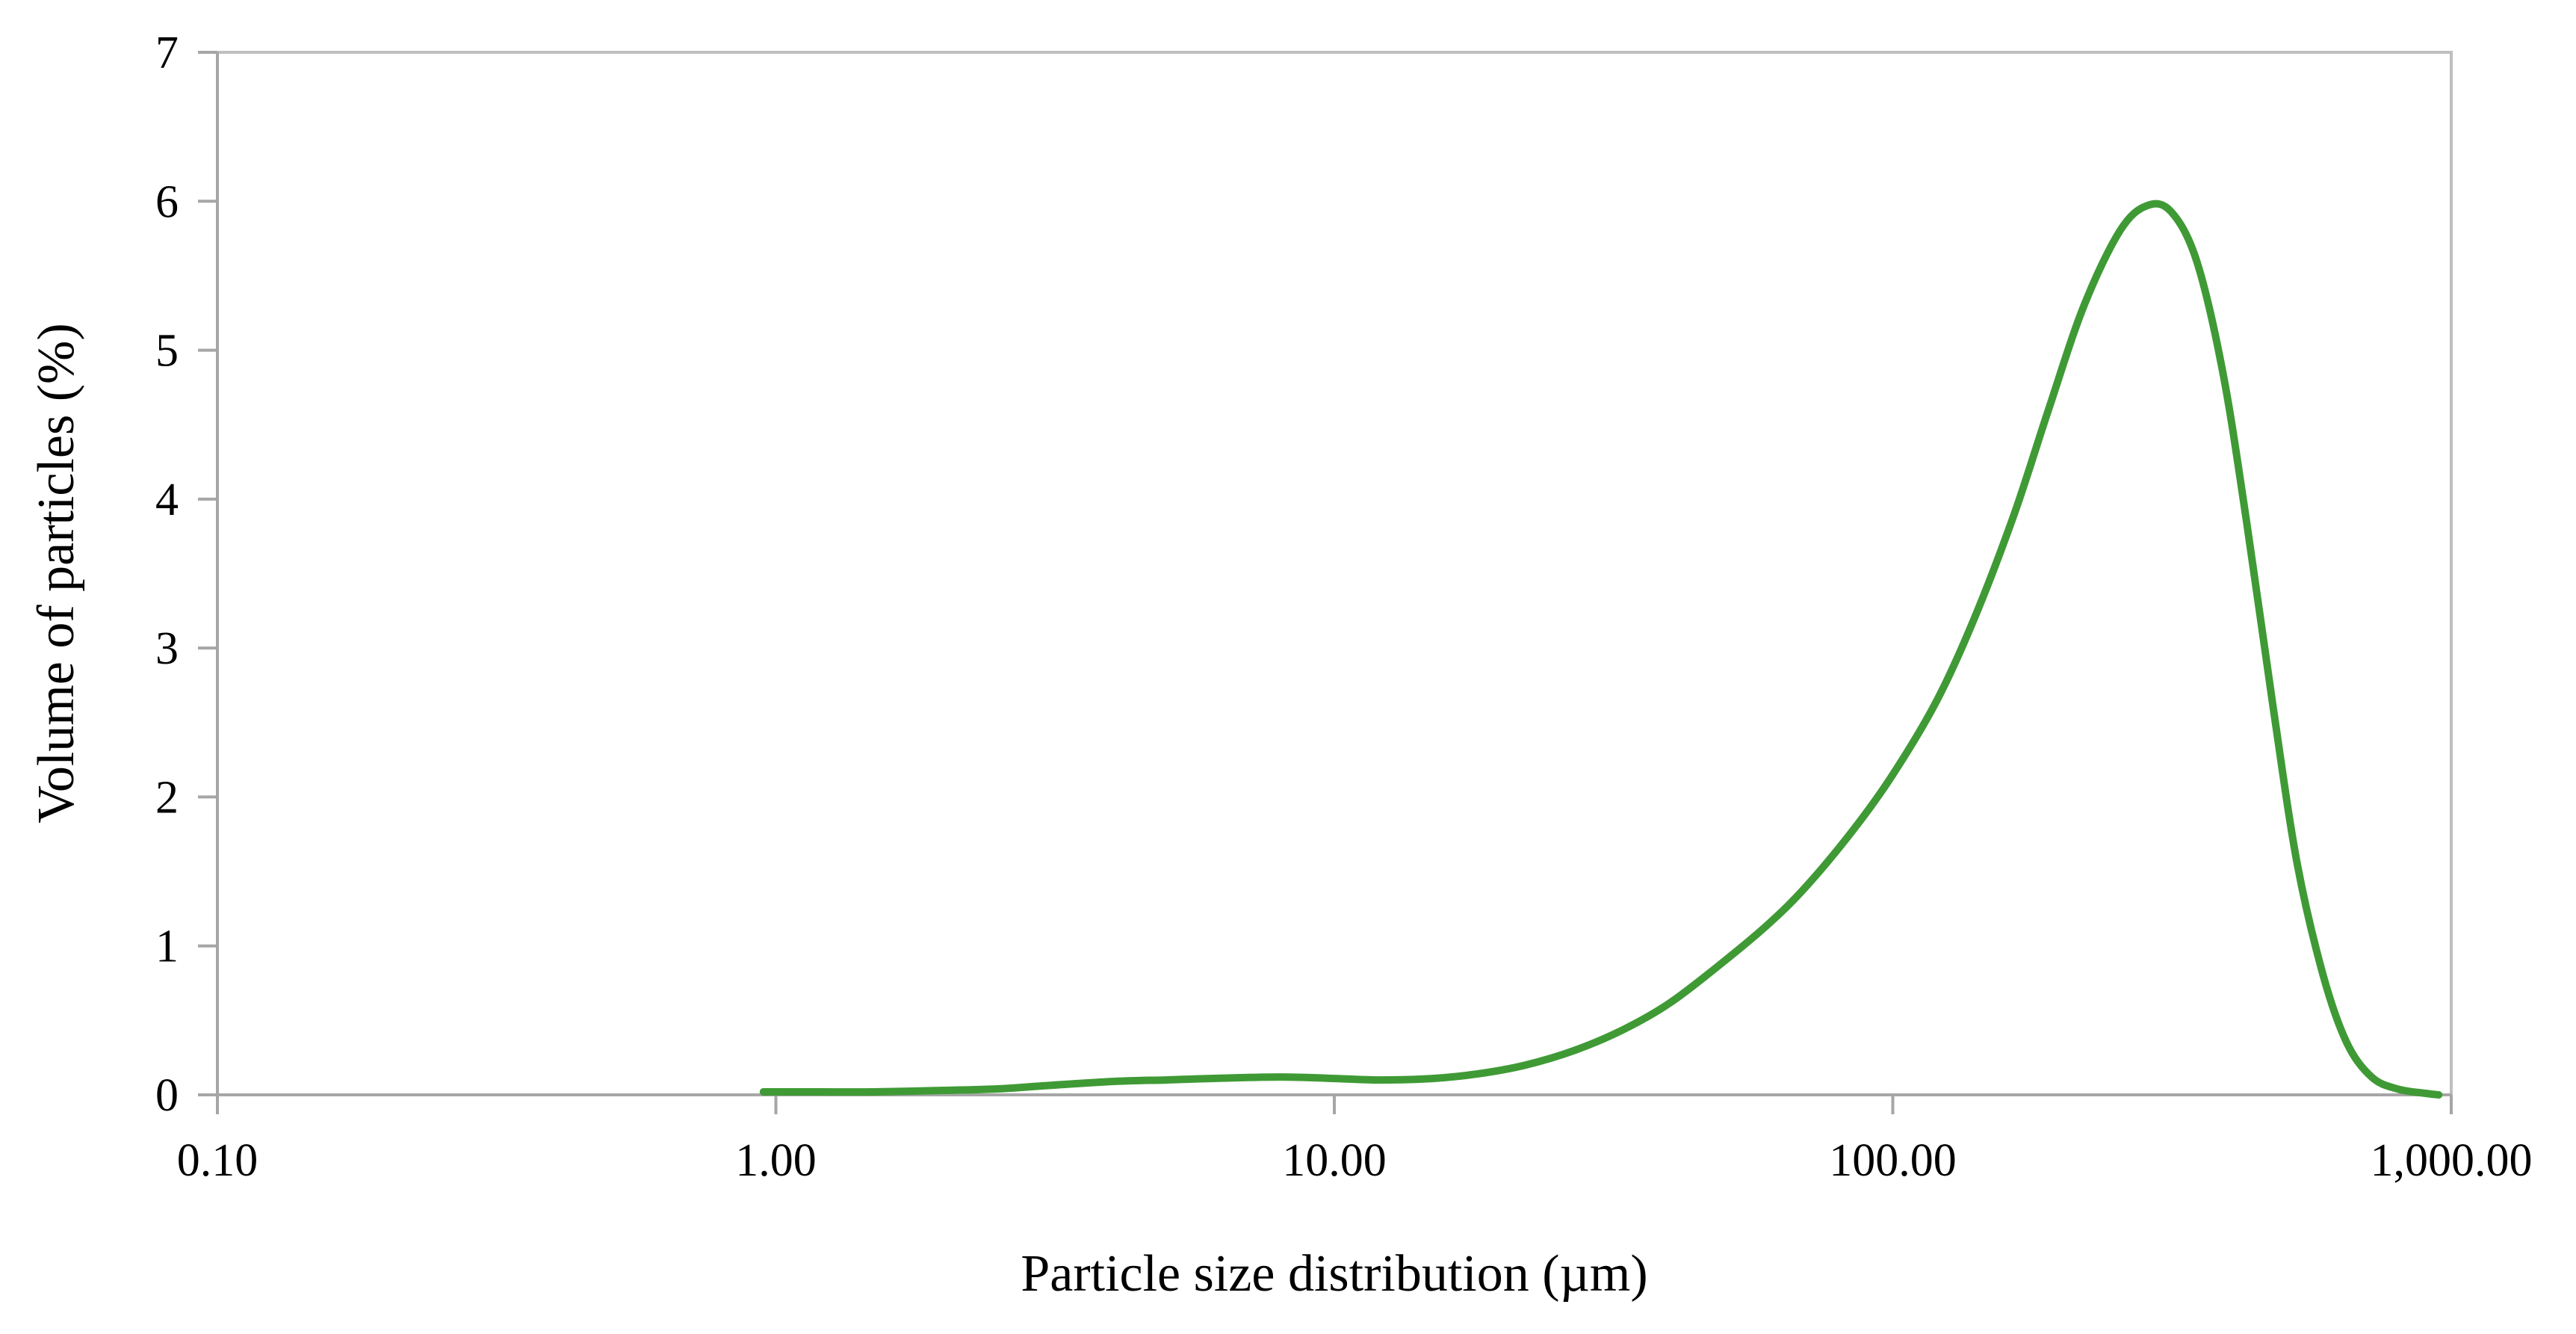  What do you see at coordinates (56, 573) in the screenshot?
I see `y-axis-title: Volume of particles (%)` at bounding box center [56, 573].